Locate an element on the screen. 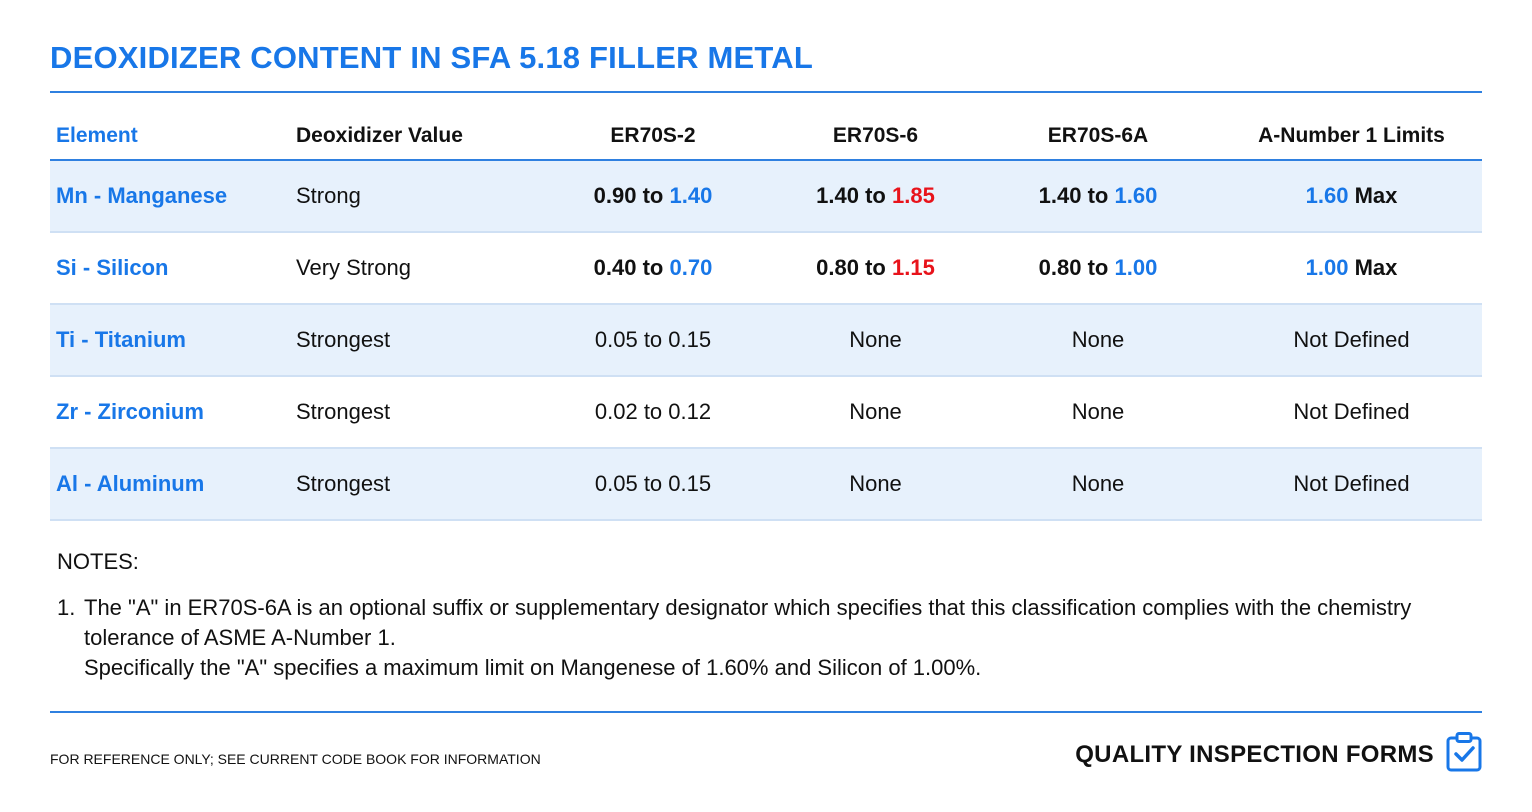 The height and width of the screenshot is (812, 1532). column-header-deoxidizer-value: Deoxidizer Value is located at coordinates (410, 136).